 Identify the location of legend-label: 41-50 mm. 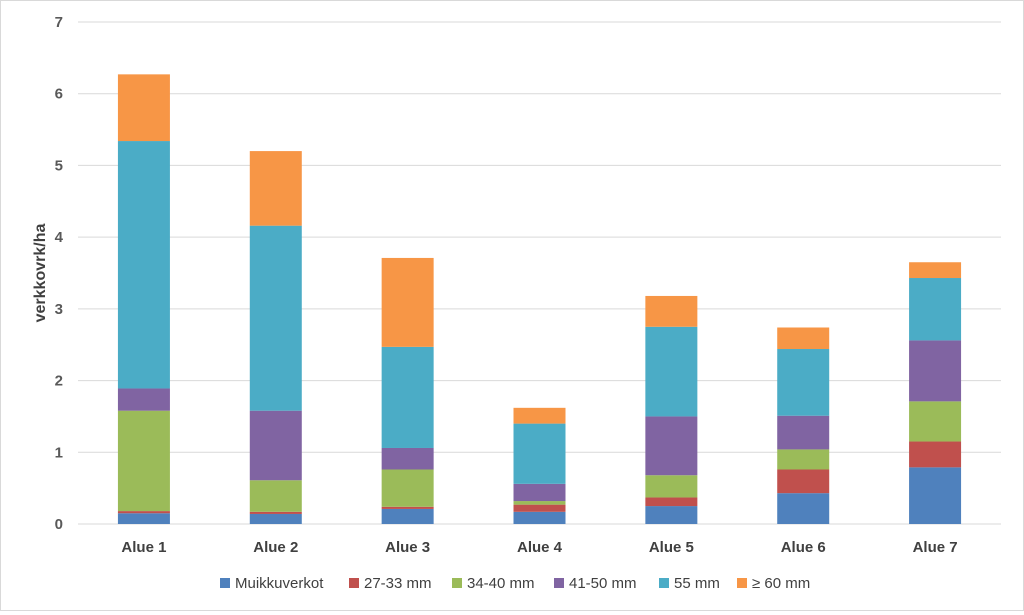
(603, 583).